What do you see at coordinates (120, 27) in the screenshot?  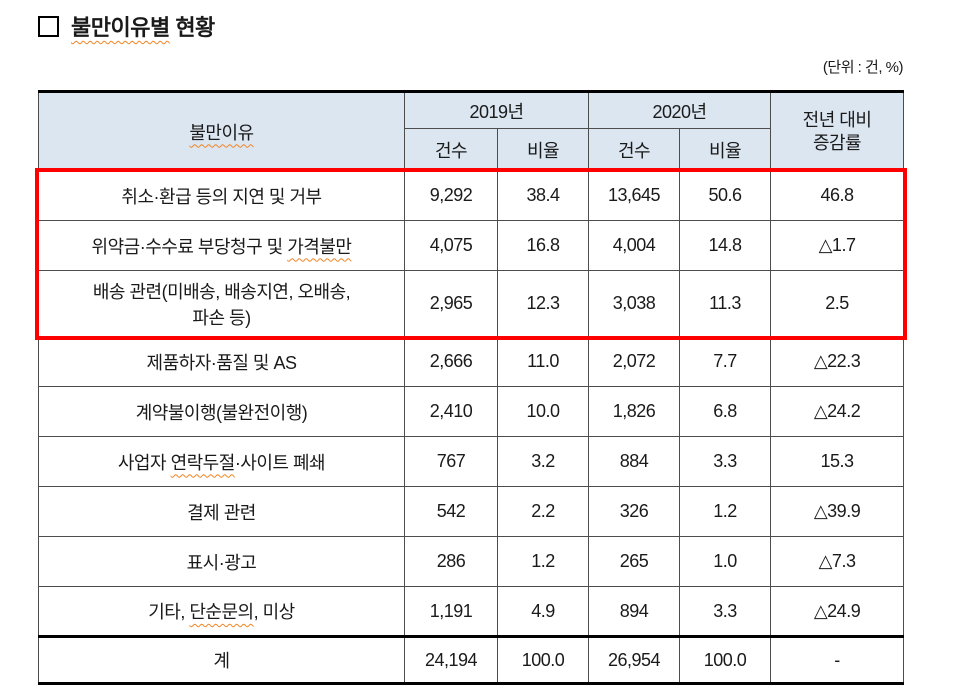 I see `title-underlined-word: 불만이유별` at bounding box center [120, 27].